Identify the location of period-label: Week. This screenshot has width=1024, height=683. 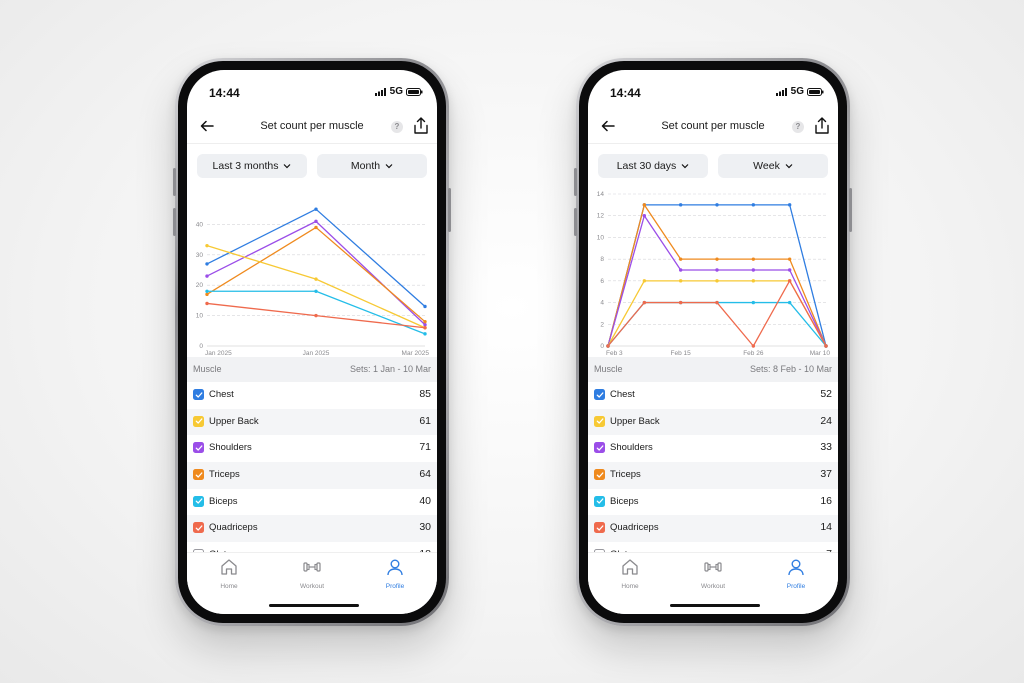
(766, 166).